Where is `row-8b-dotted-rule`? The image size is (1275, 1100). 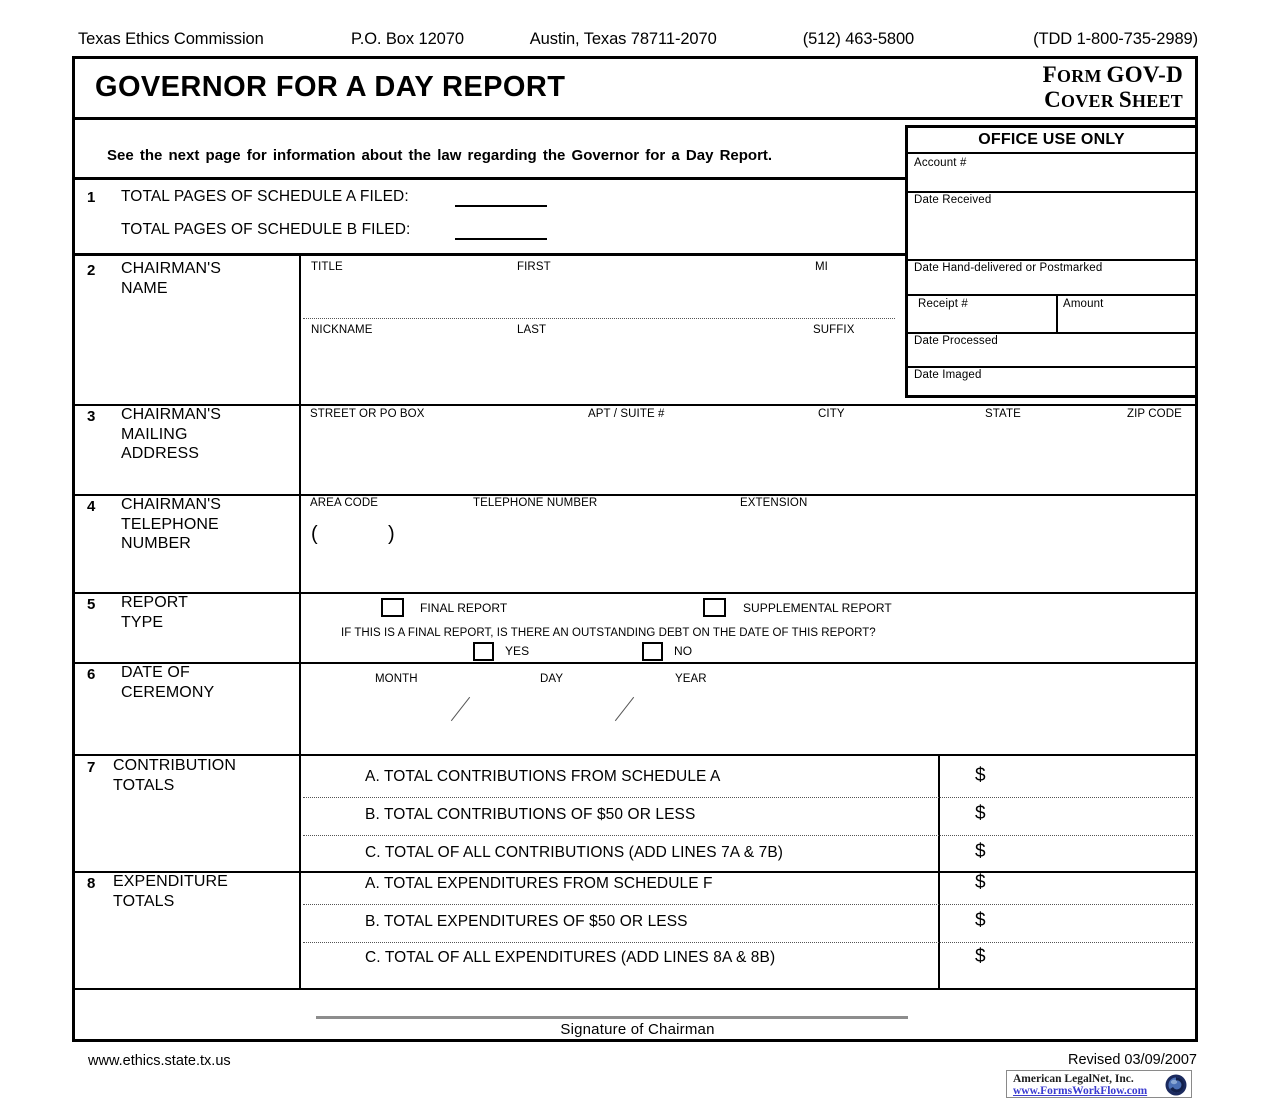
row-8b-dotted-rule is located at coordinates (748, 942).